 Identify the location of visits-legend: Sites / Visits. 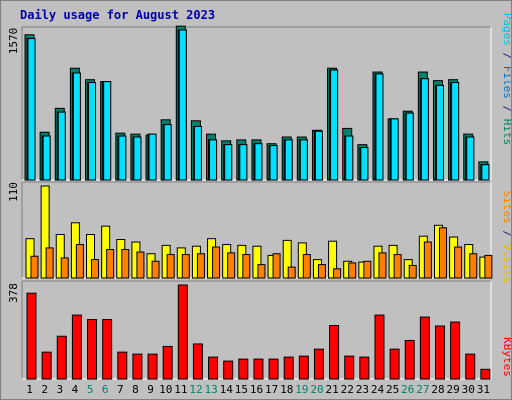
(506, 237).